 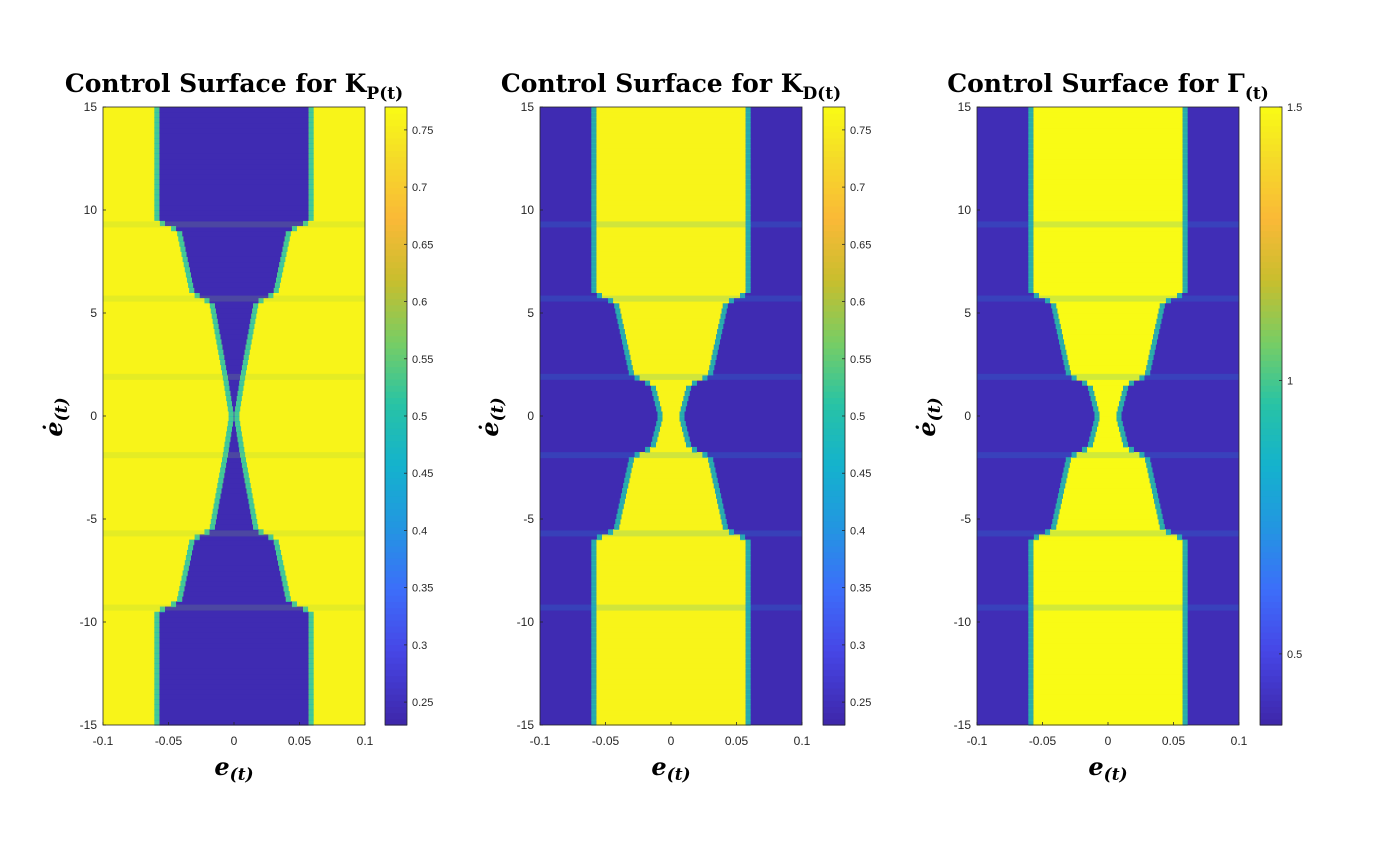 I want to click on x-axis-label-main: e, so click(x=658, y=766).